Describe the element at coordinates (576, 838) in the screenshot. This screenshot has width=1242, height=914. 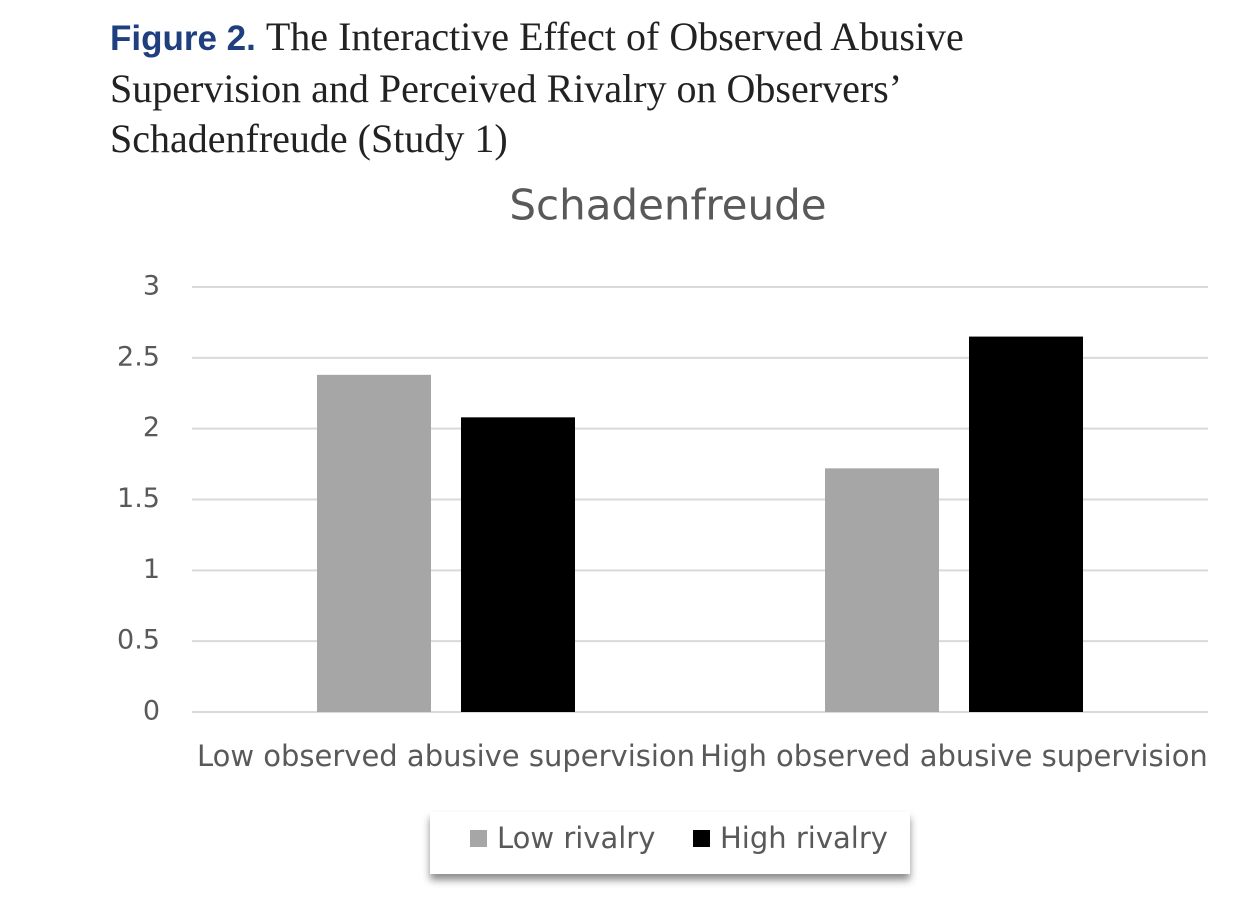
I see `legend-label: Low rivalry` at that location.